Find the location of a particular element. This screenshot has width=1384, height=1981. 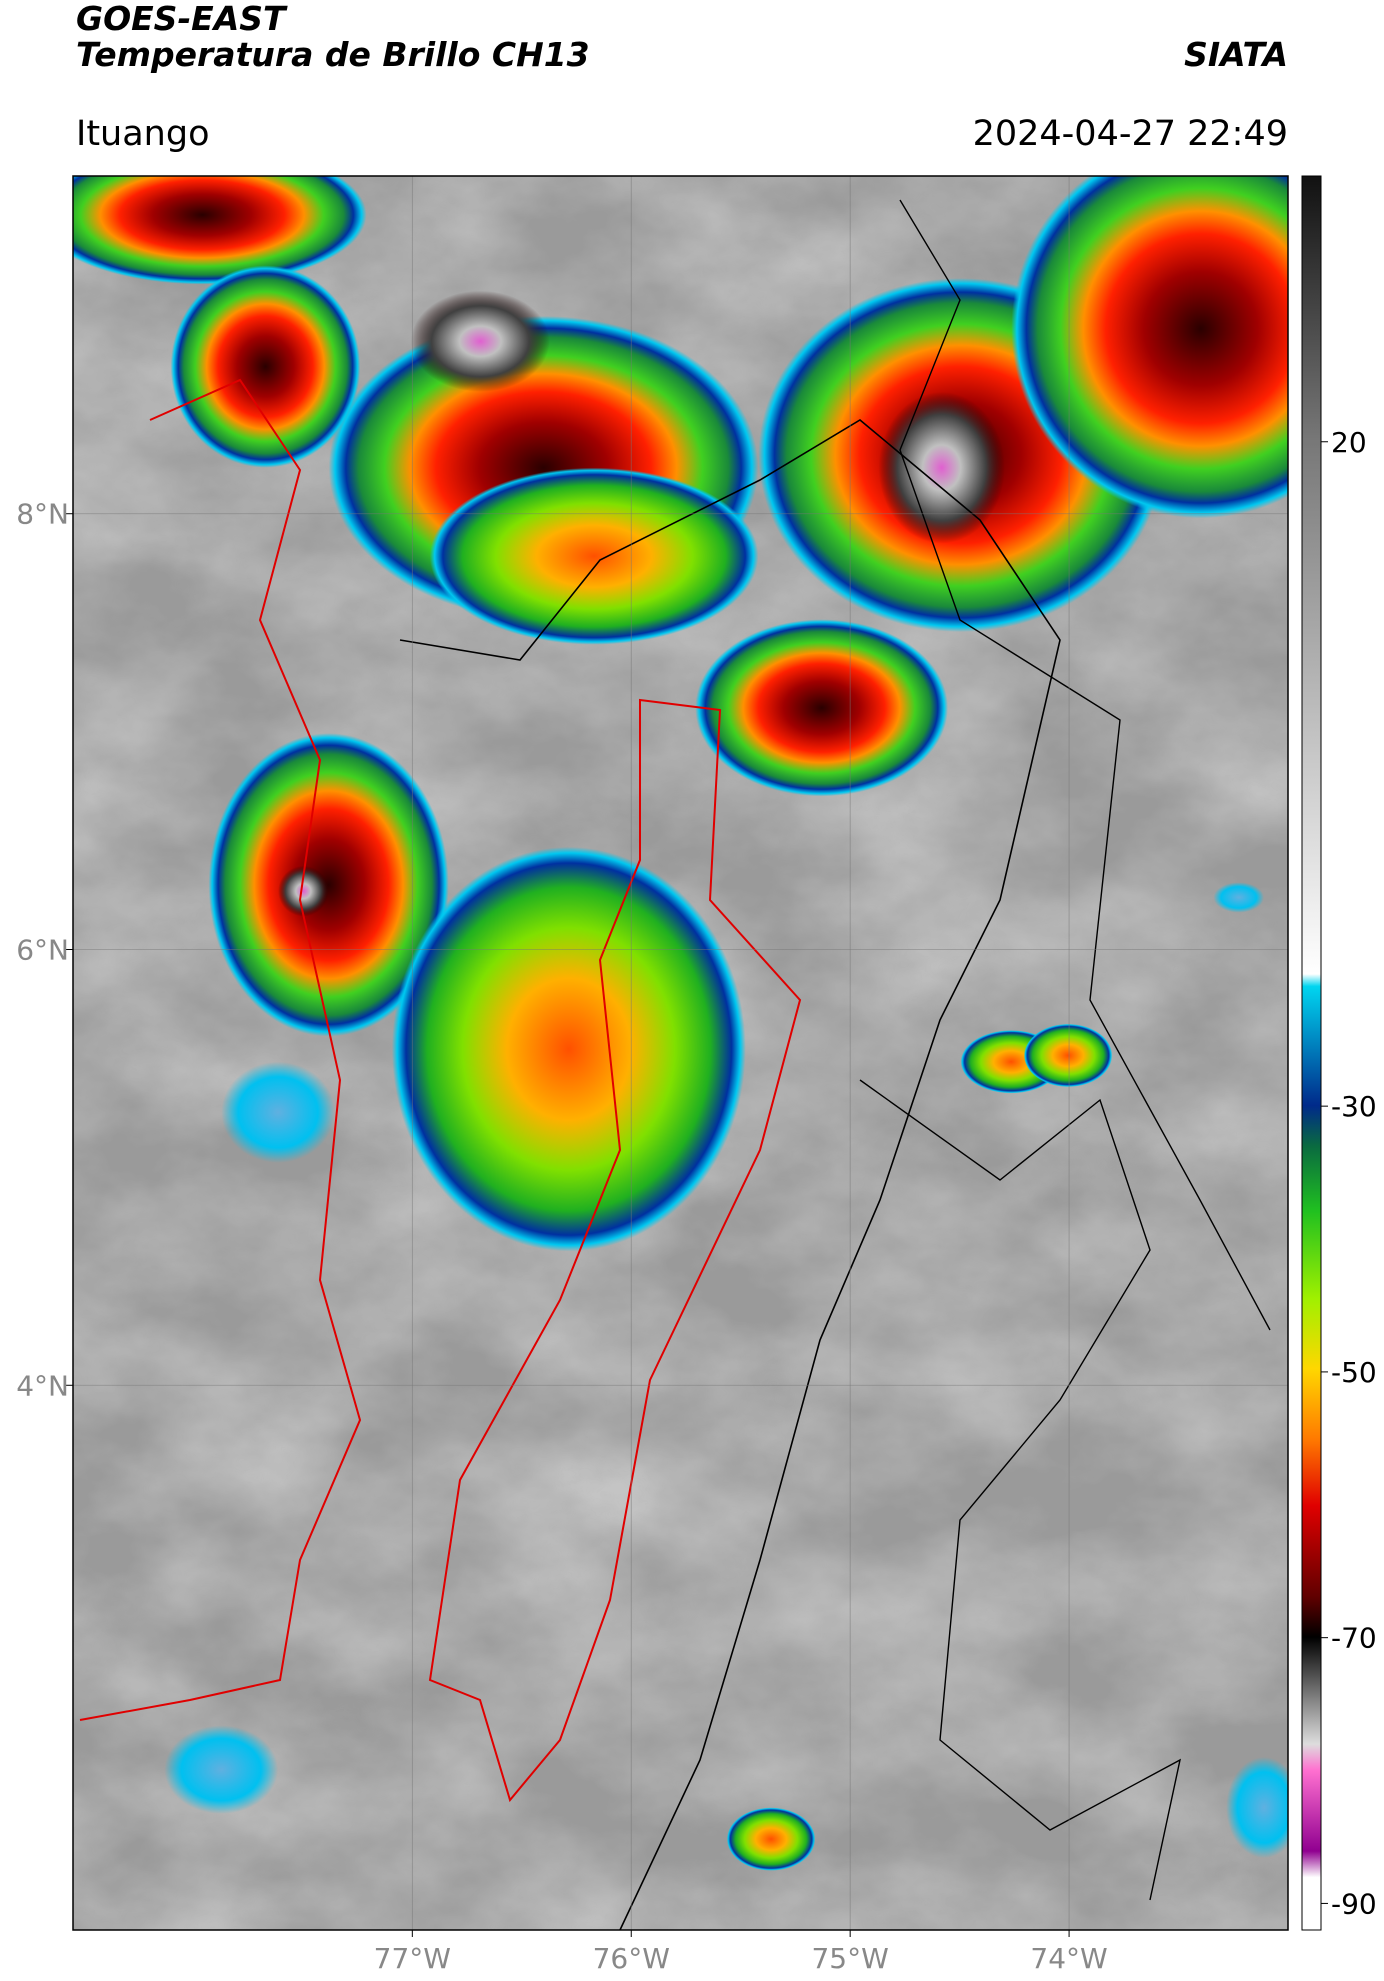

coast-border is located at coordinates (220, 1049).